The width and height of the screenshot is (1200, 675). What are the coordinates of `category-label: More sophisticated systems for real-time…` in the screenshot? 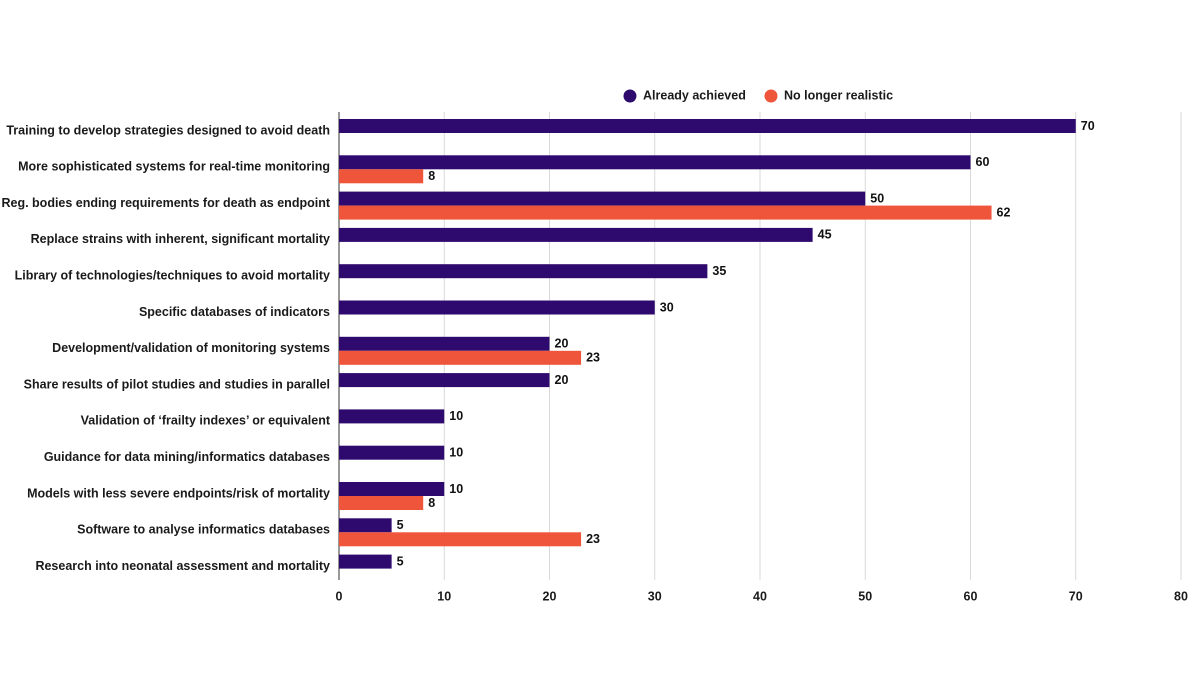 It's located at (174, 167).